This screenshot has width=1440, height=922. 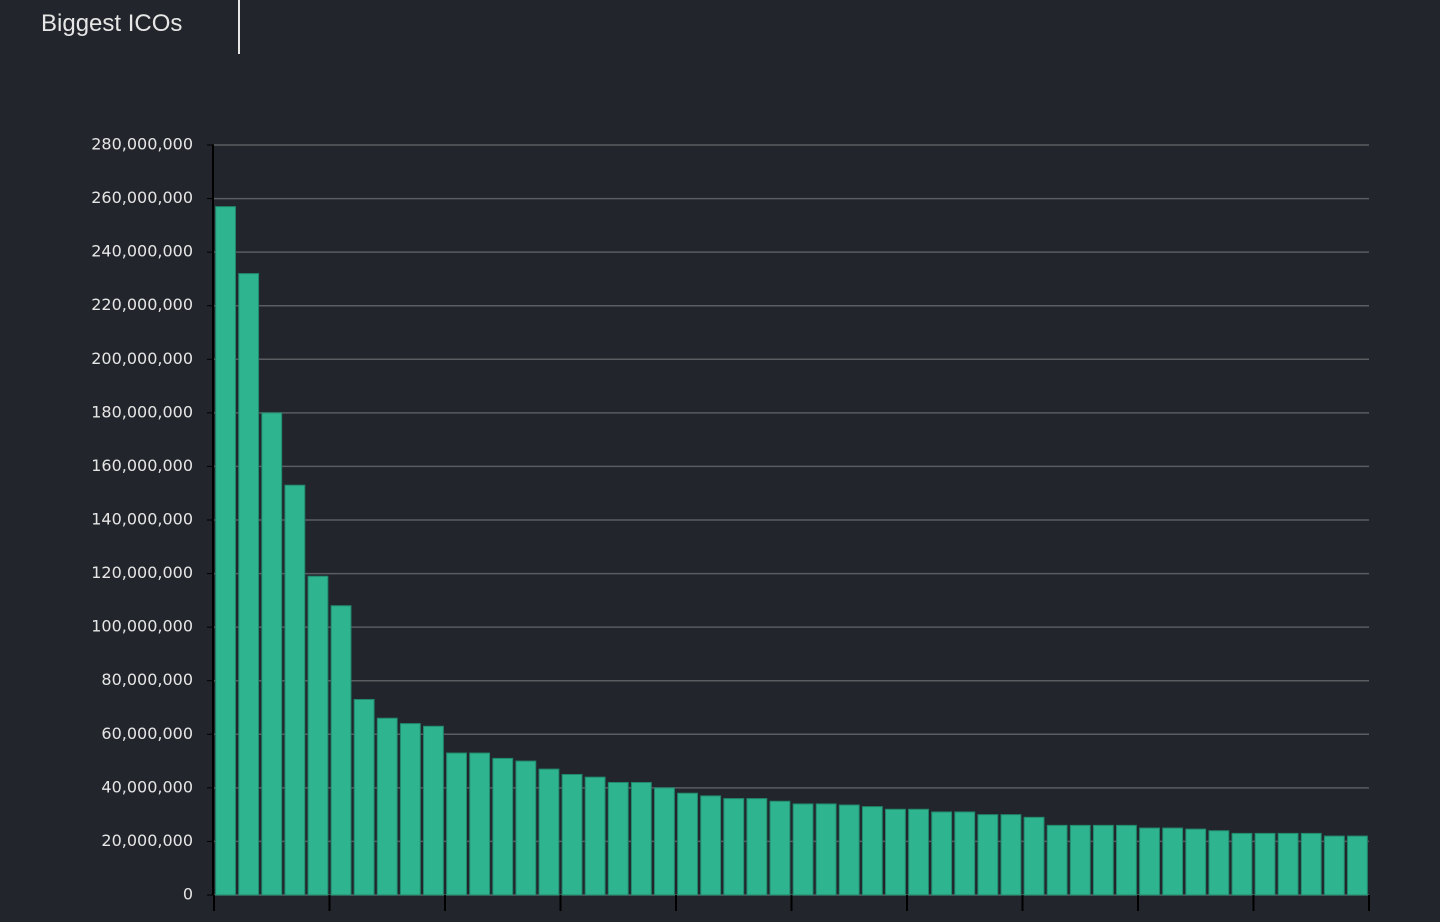 What do you see at coordinates (147, 679) in the screenshot?
I see `y-tick-label: 80,000,000` at bounding box center [147, 679].